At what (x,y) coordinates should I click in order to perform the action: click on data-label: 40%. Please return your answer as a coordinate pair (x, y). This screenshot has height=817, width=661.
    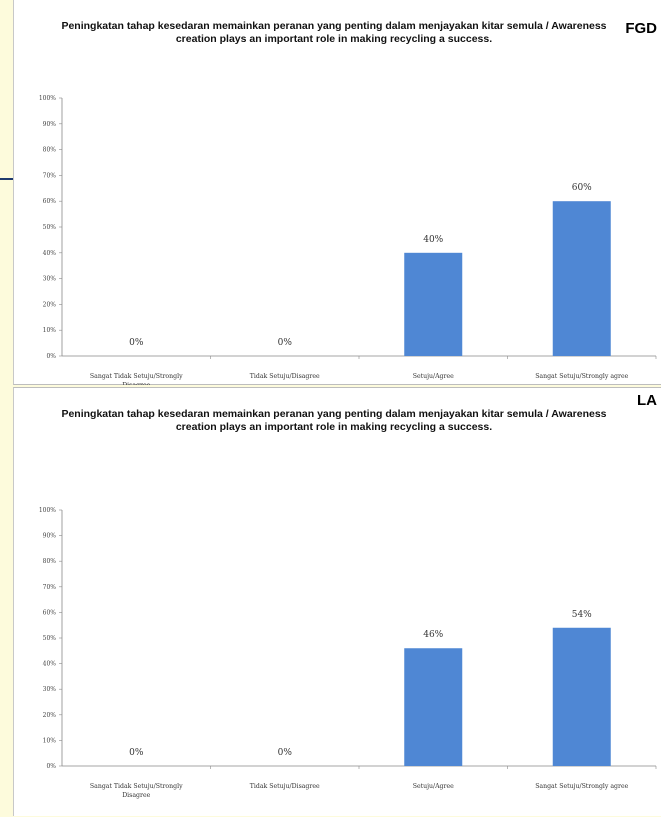
    Looking at the image, I should click on (433, 240).